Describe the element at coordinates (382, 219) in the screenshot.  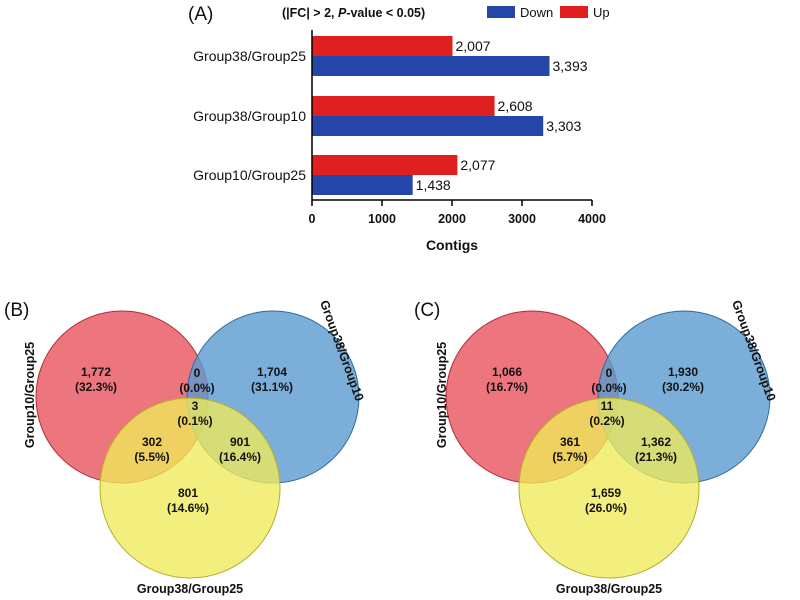
I see `x-tick-label-1000: 1000` at that location.